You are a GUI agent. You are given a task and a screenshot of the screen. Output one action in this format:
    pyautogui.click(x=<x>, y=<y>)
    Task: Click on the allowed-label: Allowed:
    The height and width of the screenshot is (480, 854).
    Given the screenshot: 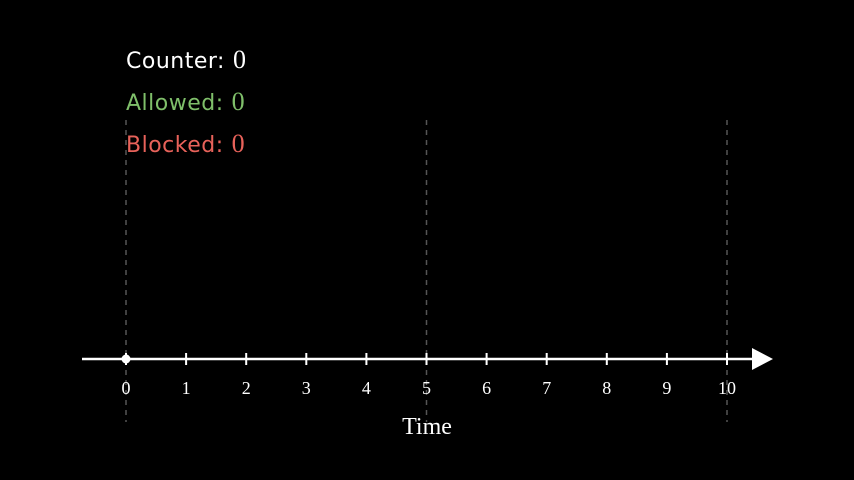 What is the action you would take?
    pyautogui.click(x=175, y=103)
    